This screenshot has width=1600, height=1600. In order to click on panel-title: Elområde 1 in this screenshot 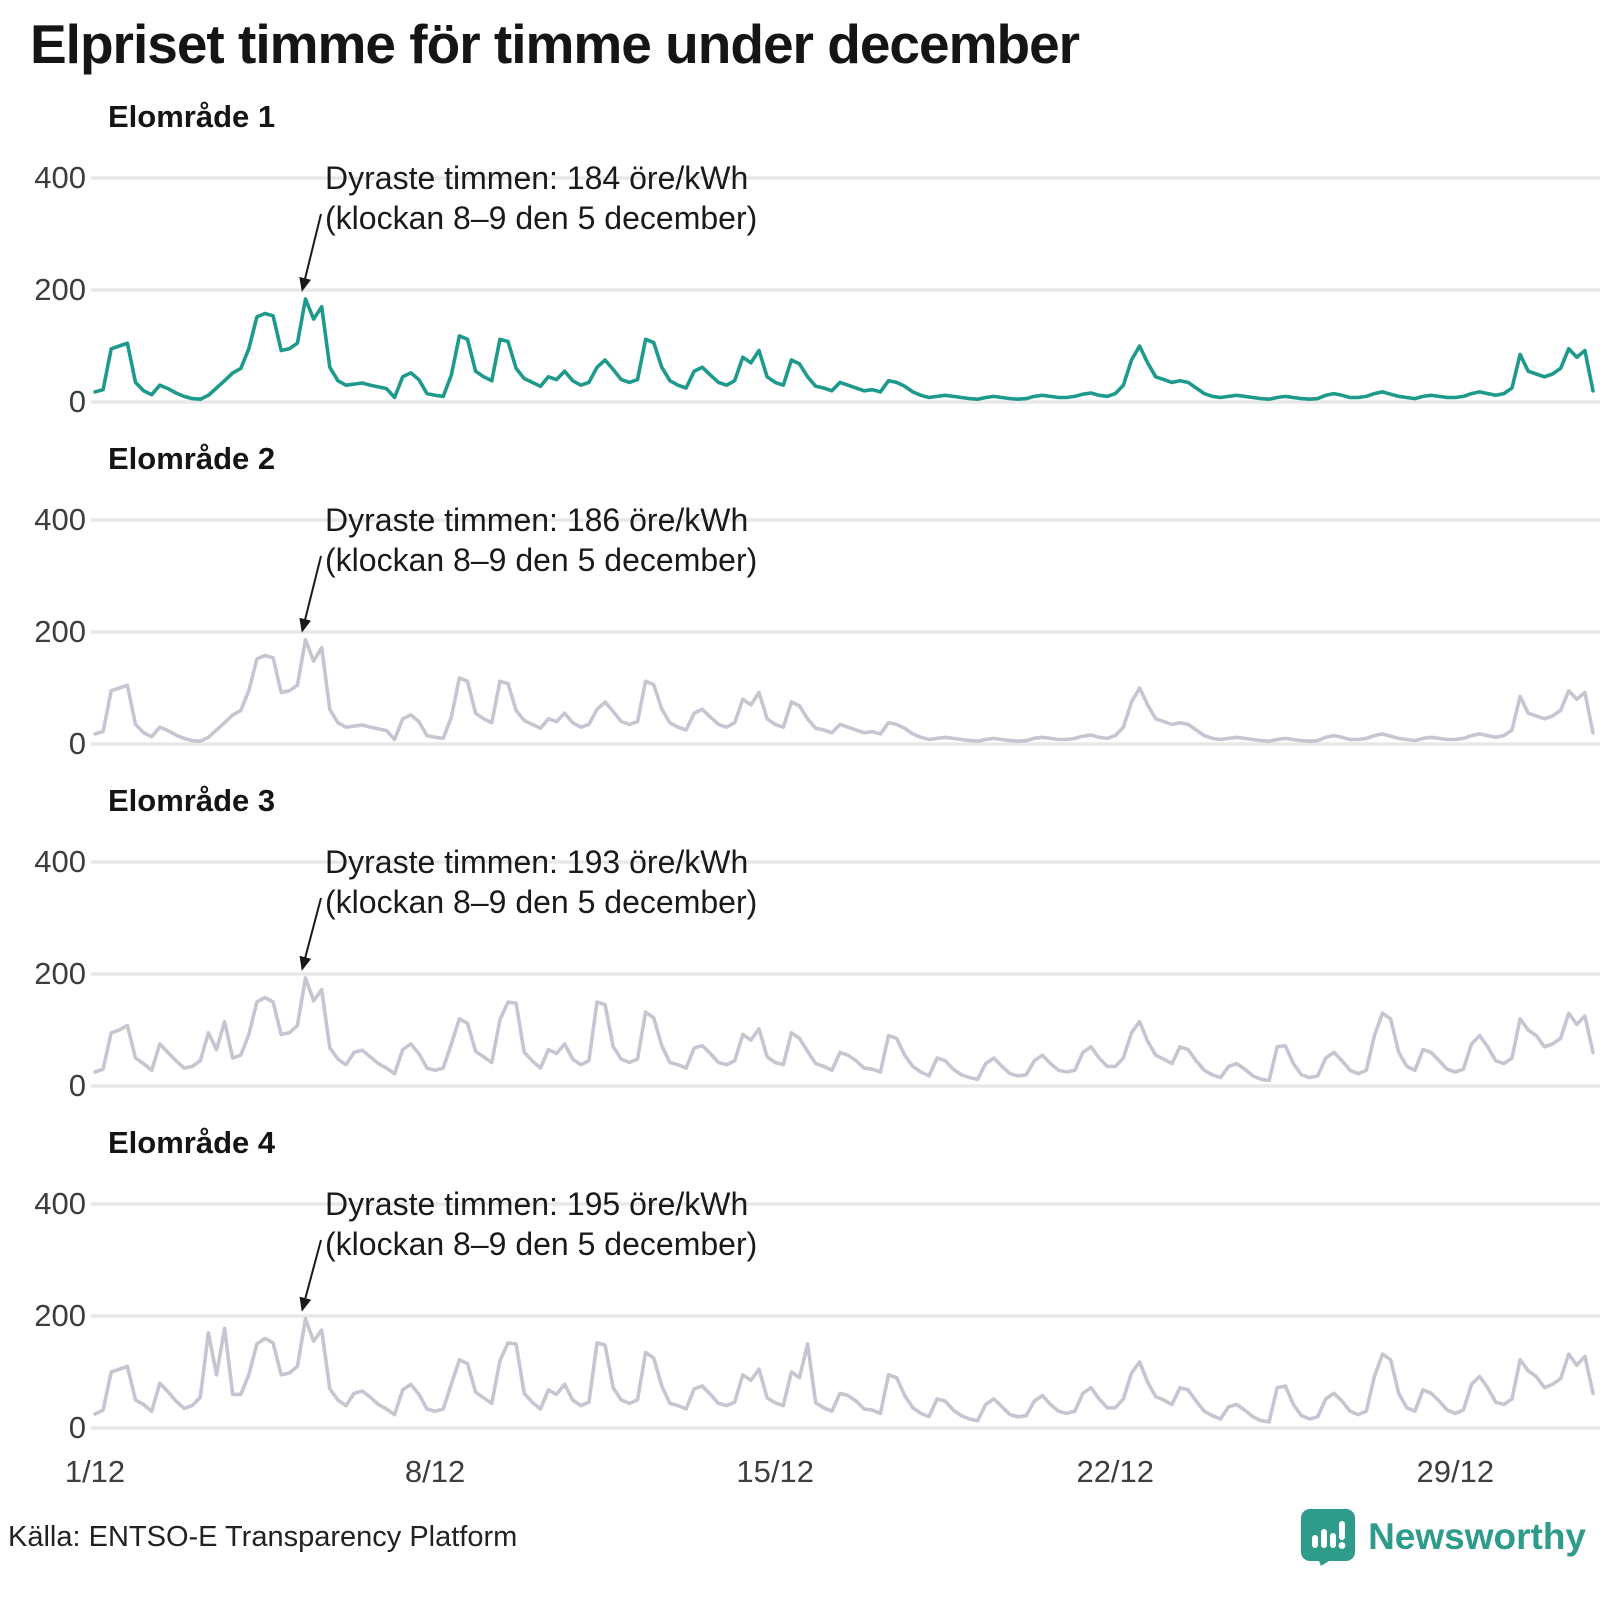, I will do `click(192, 116)`.